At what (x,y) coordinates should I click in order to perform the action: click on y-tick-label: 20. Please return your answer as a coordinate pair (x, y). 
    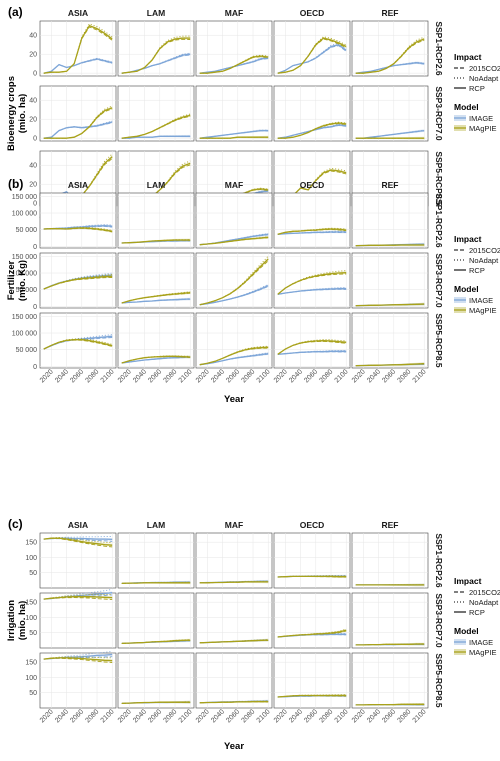
    Looking at the image, I should click on (33, 120).